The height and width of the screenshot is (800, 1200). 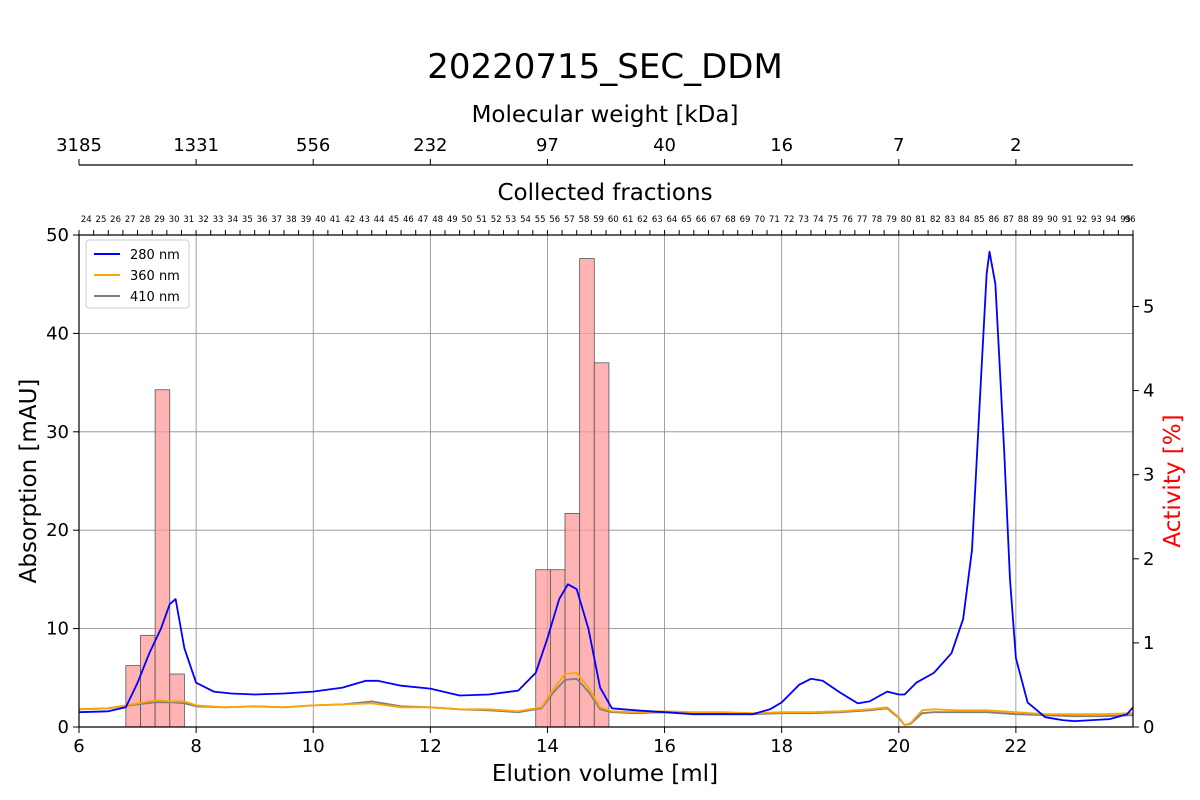 I want to click on legend-label: 410 nm, so click(x=155, y=297).